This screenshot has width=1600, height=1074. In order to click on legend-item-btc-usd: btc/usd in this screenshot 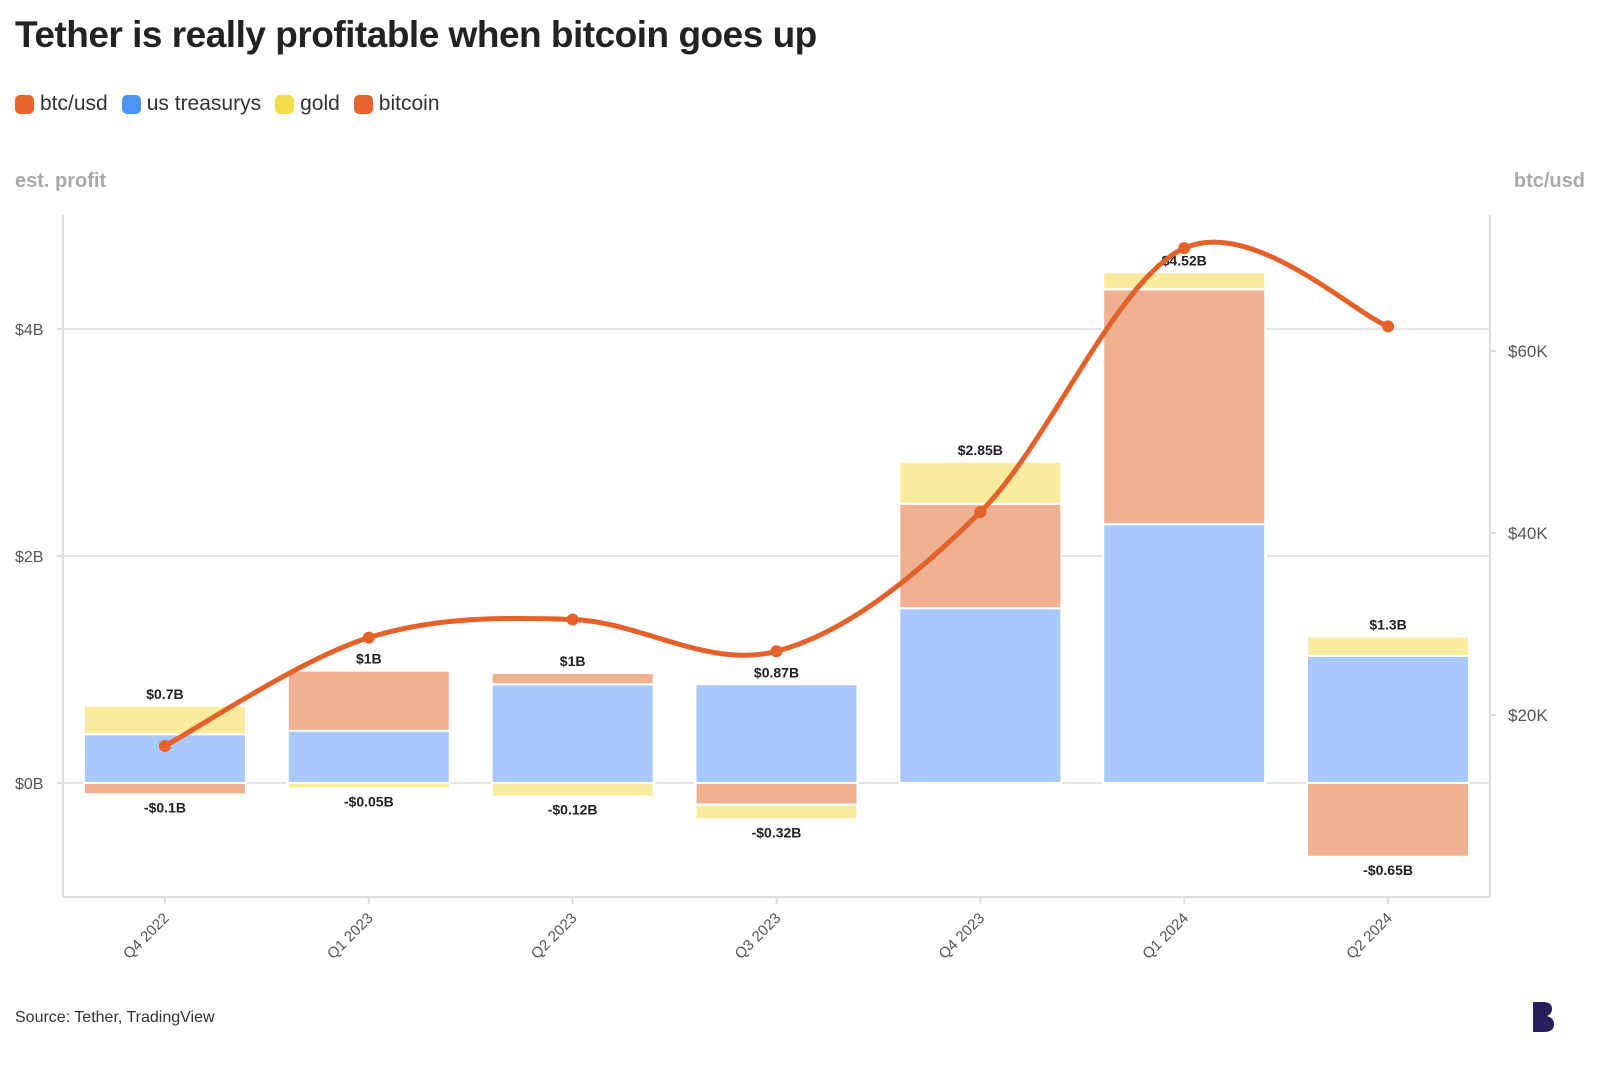, I will do `click(61, 104)`.